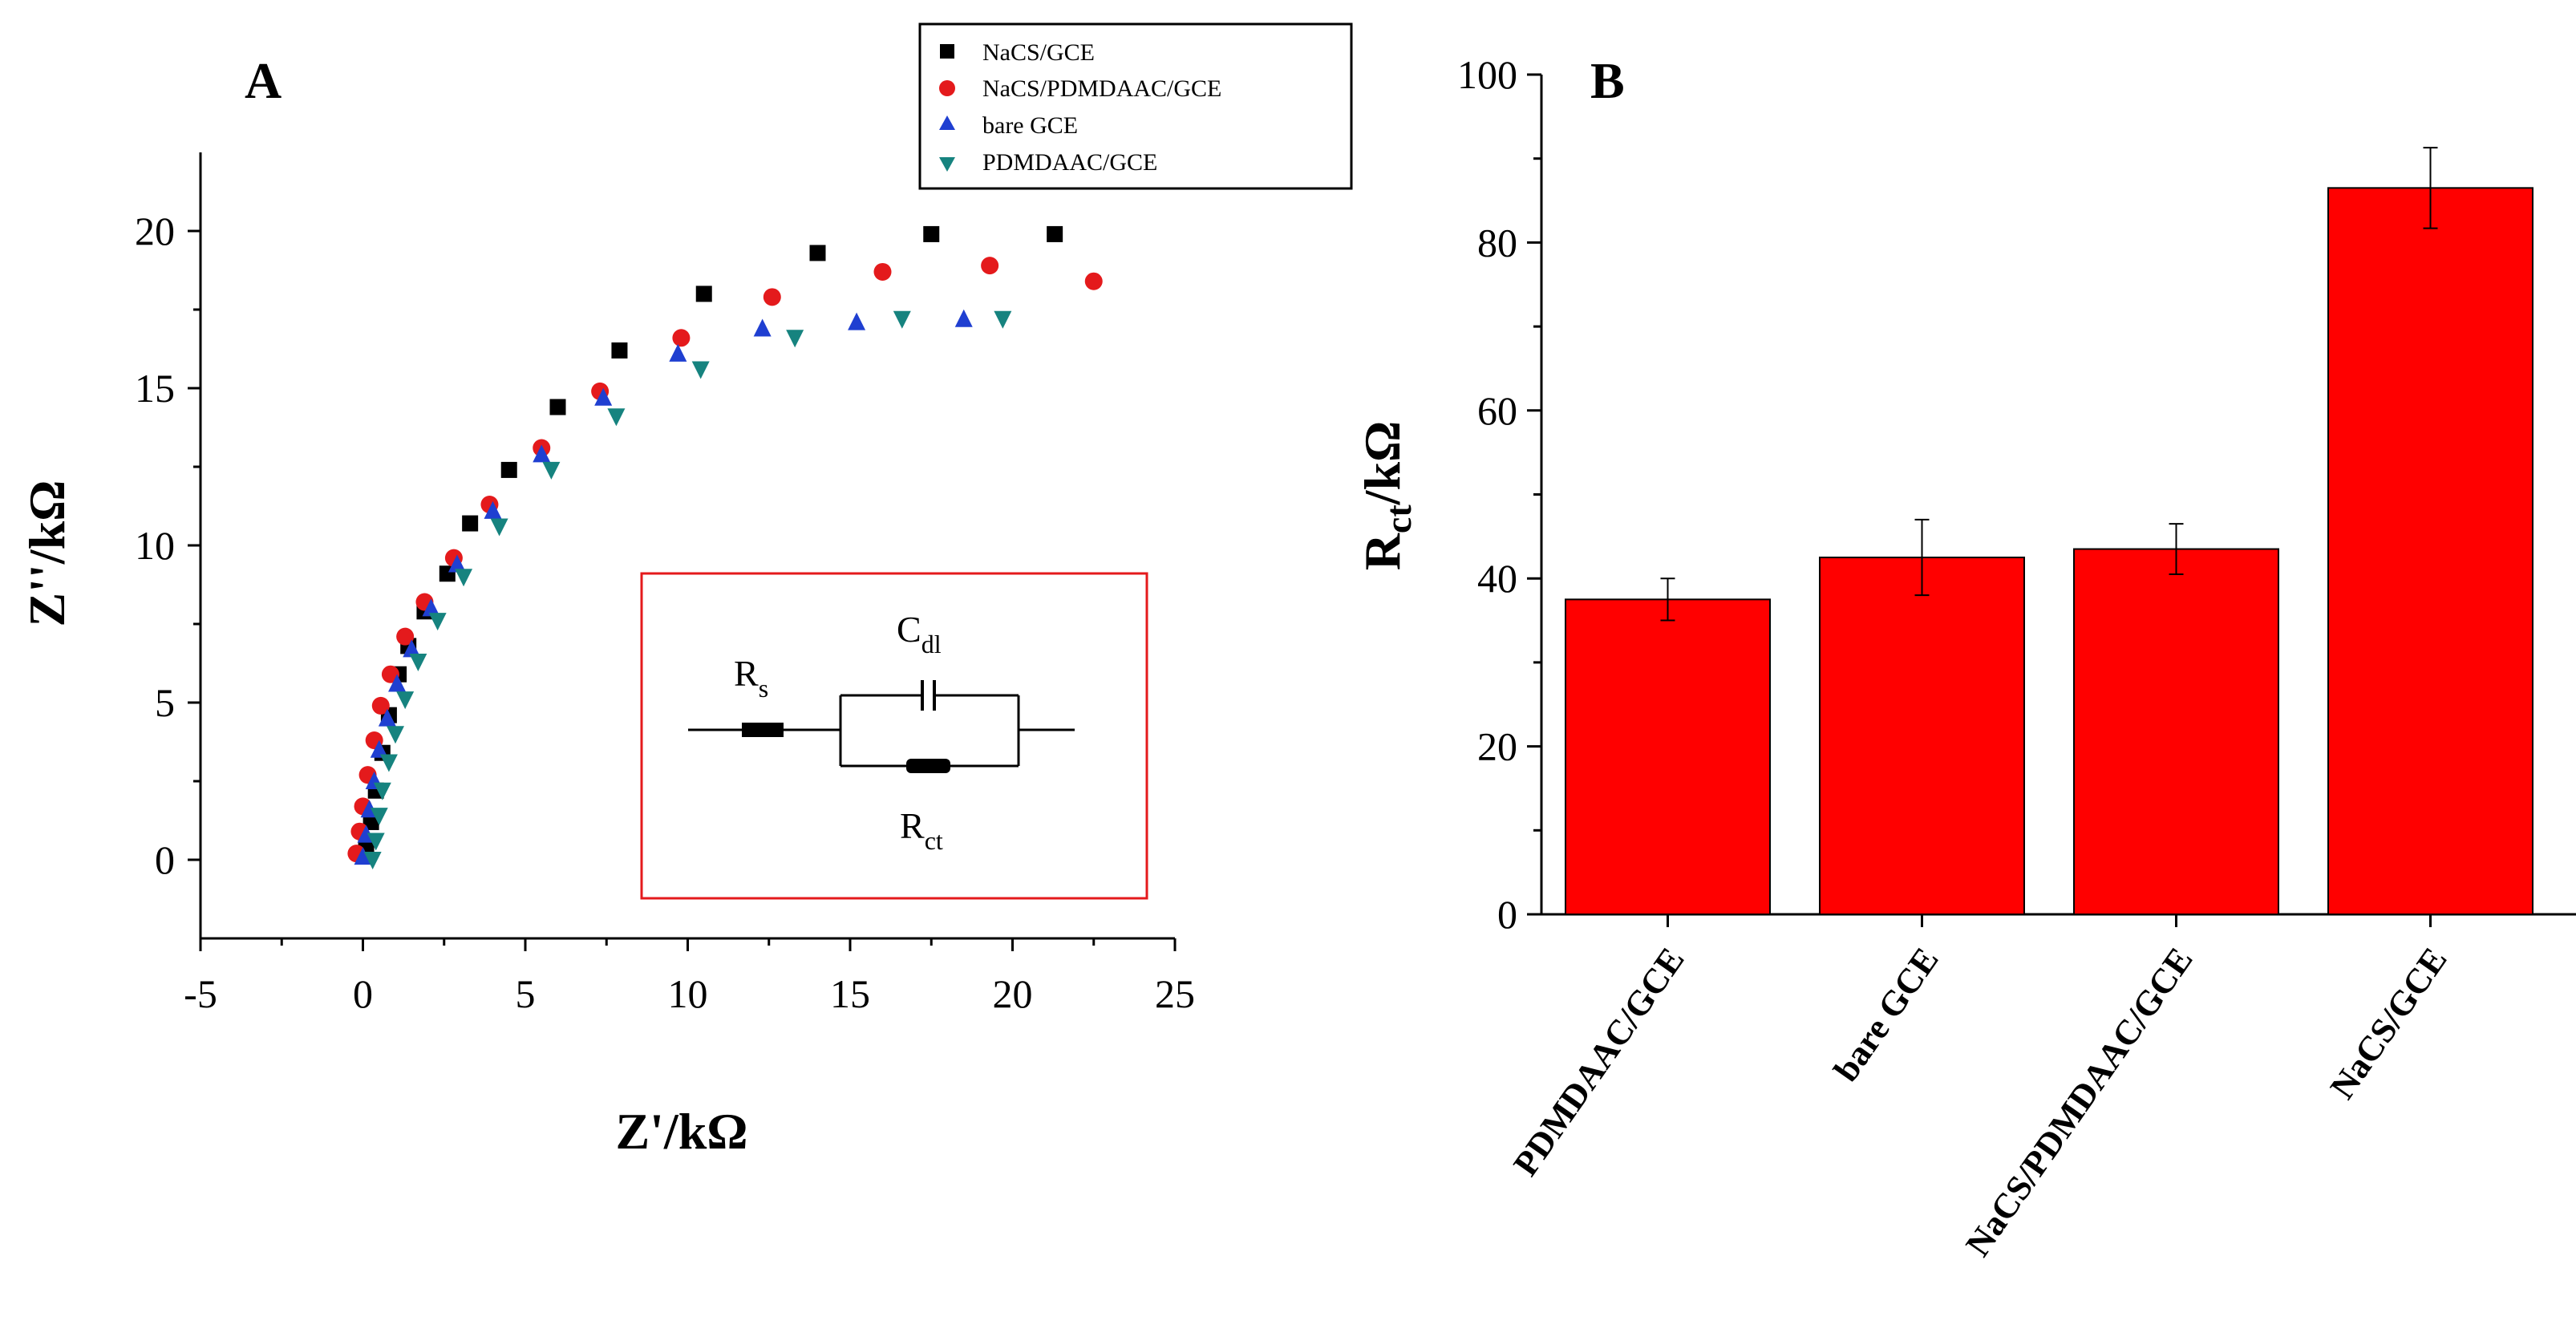 The image size is (2576, 1341). I want to click on equivalent-circuit-inset: Rs Cdl Rct, so click(894, 736).